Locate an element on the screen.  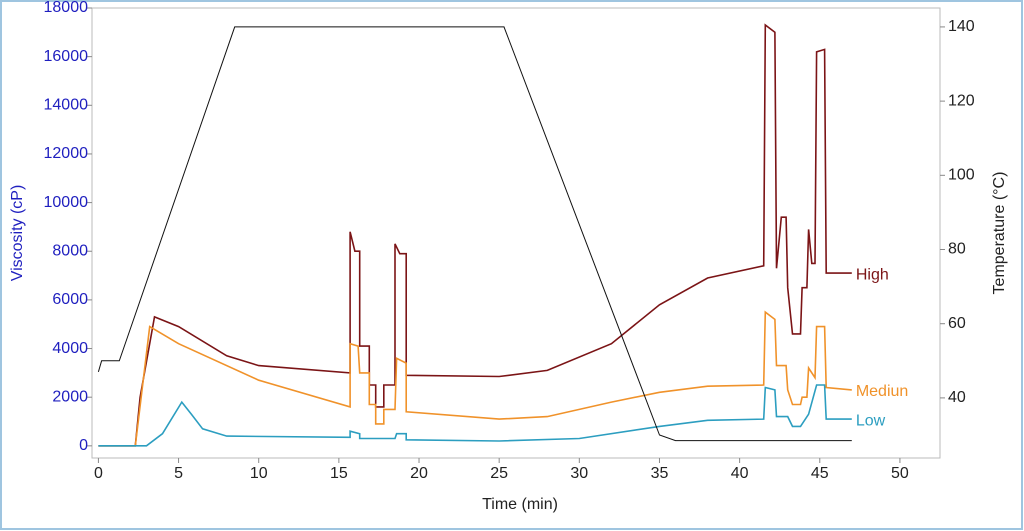
x-tick-label: 5 is located at coordinates (178, 473).